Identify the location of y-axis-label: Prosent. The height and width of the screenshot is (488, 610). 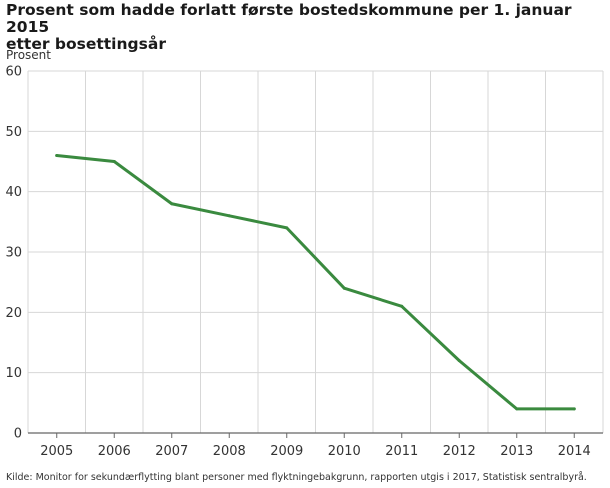
(28, 55).